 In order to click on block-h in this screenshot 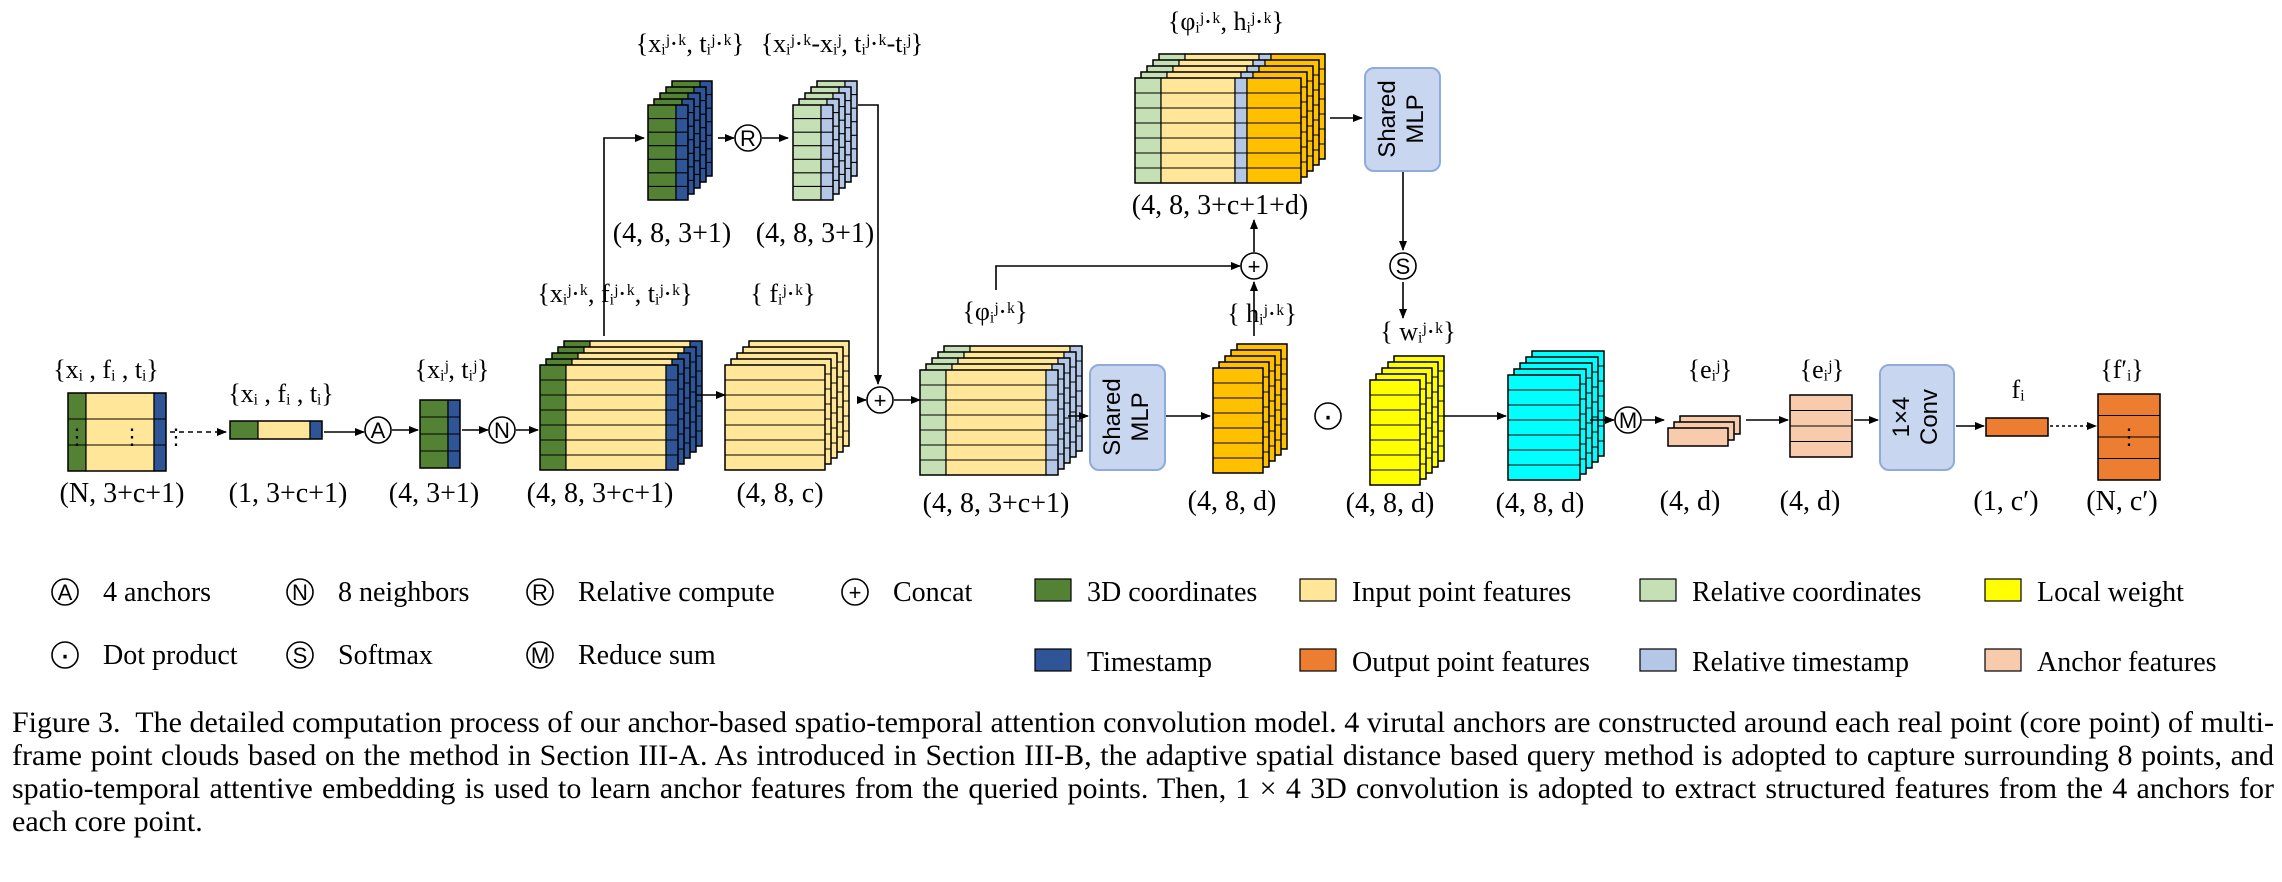, I will do `click(1250, 408)`.